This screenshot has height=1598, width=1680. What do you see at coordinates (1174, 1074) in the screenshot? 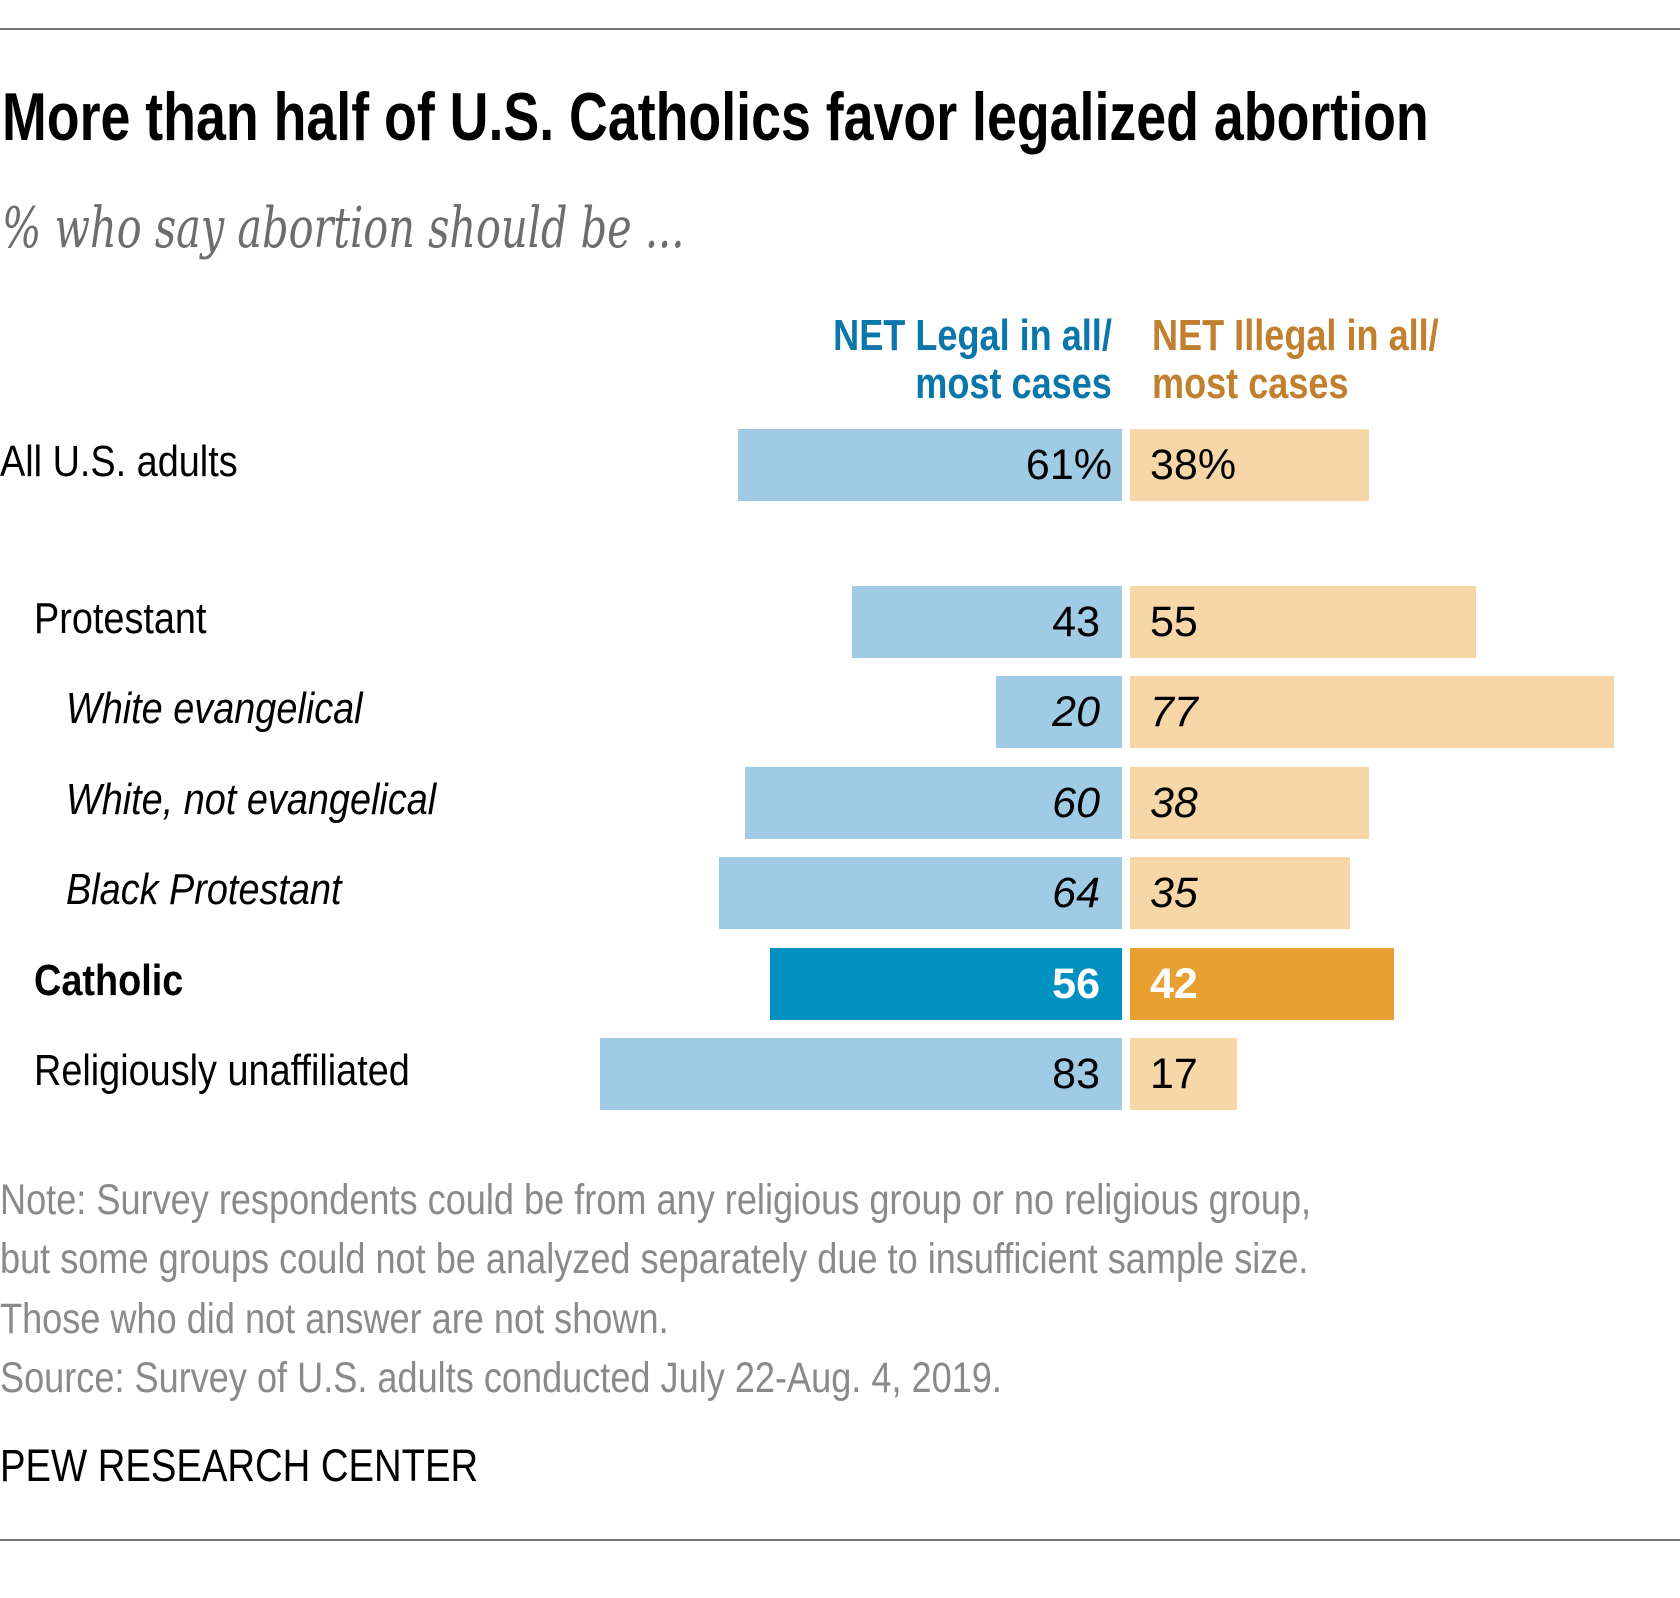
I see `value-label-illegal: 17` at bounding box center [1174, 1074].